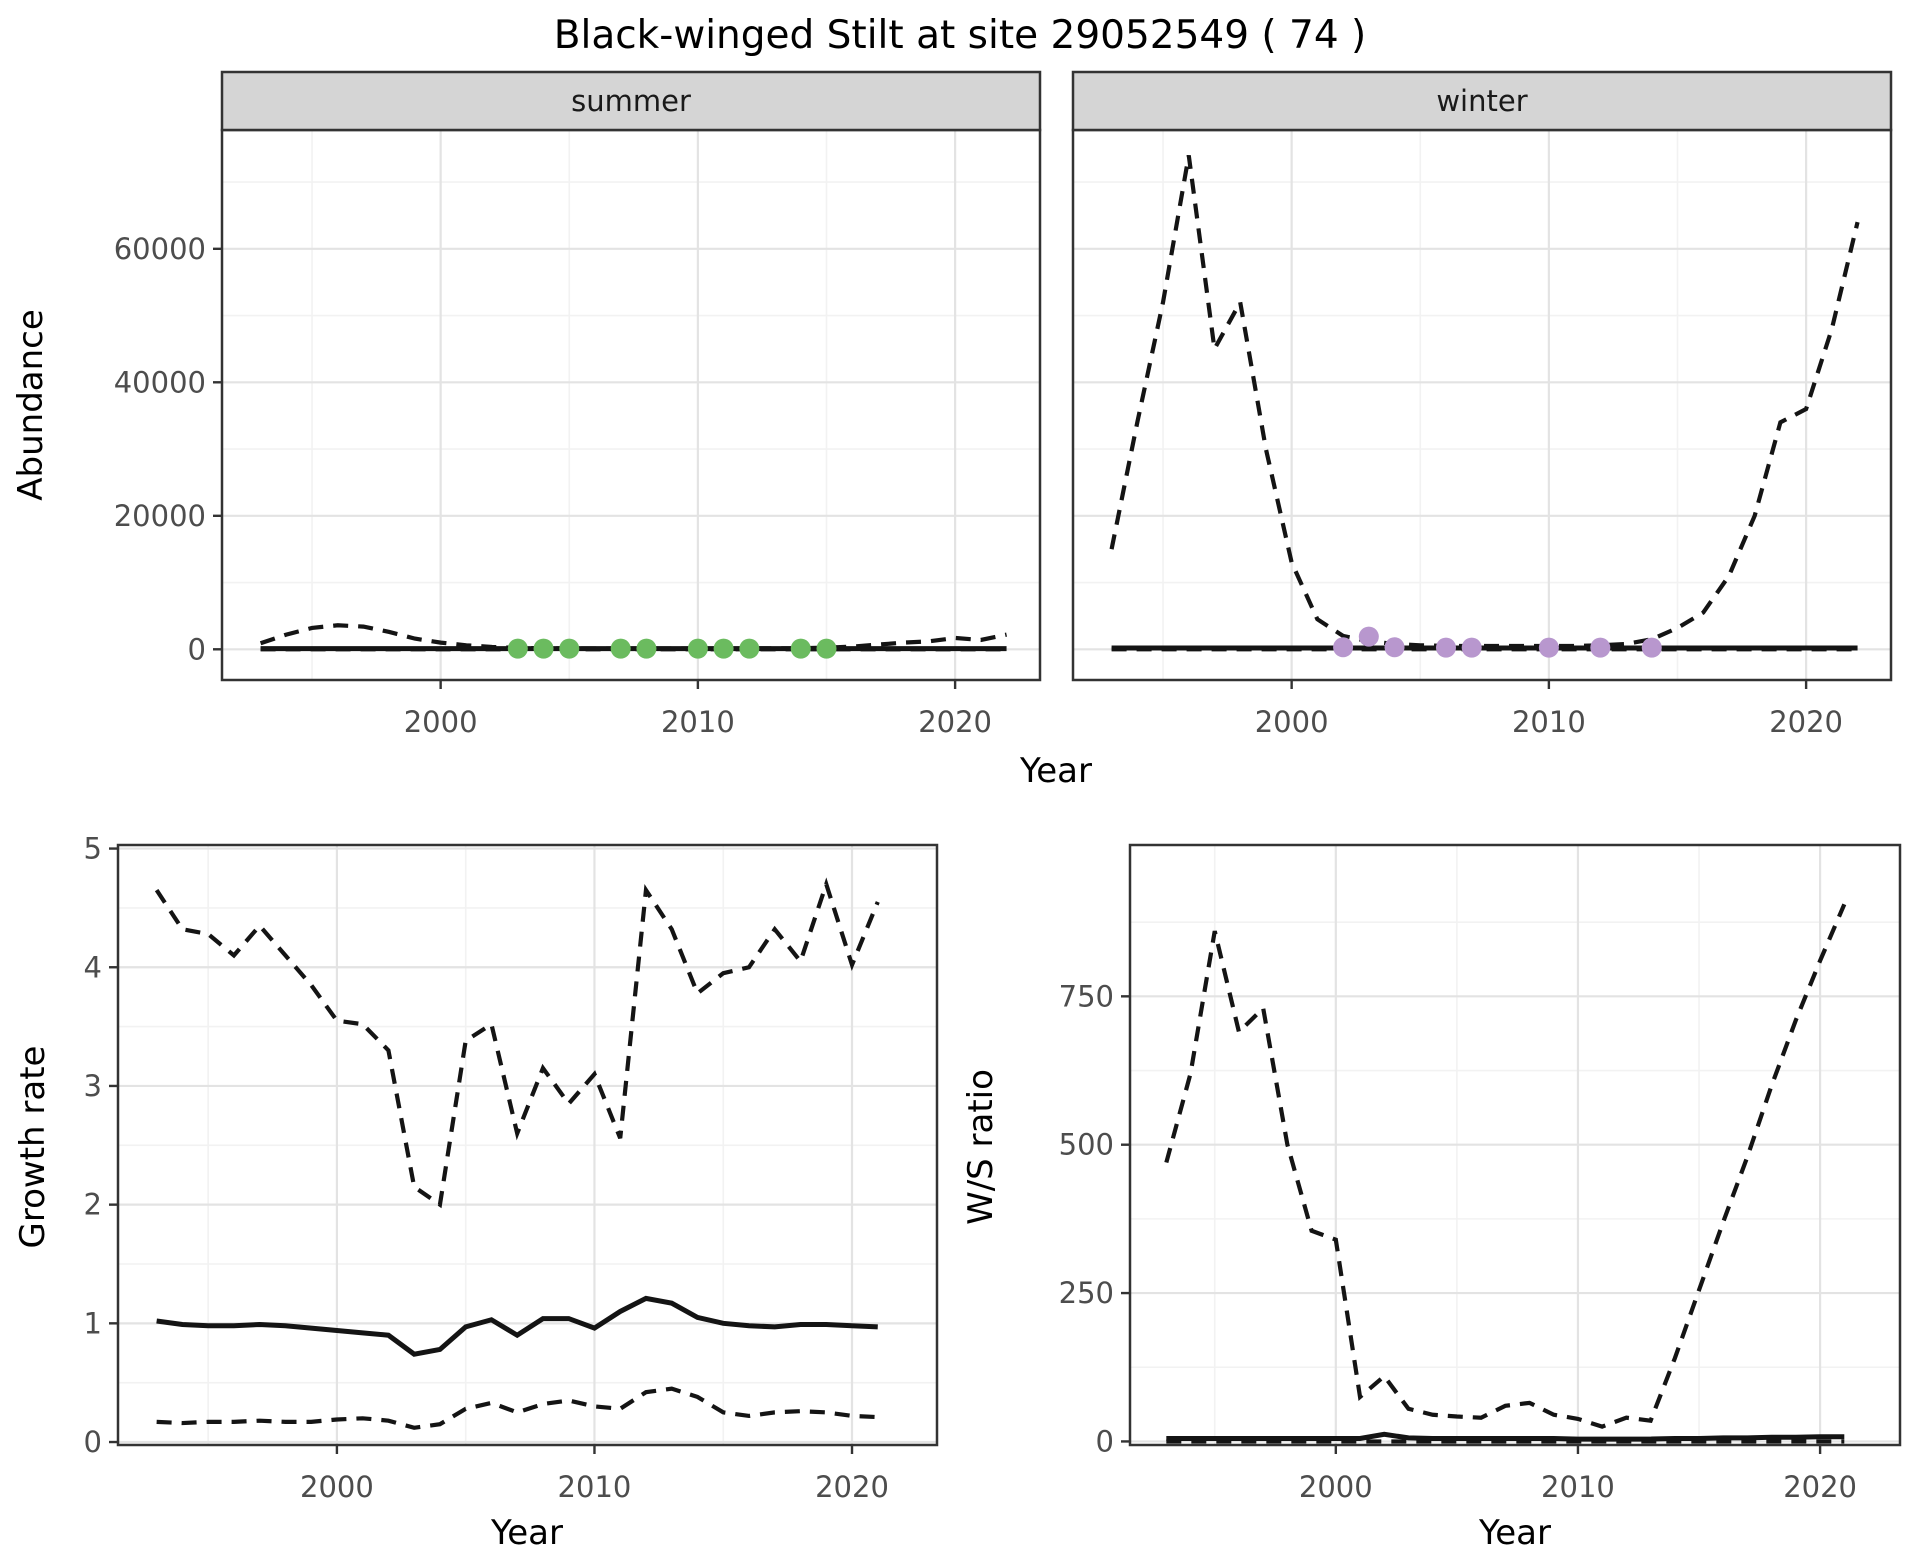 This screenshot has width=1920, height=1560. Describe the element at coordinates (1055, 771) in the screenshot. I see `axis-title-year-top: Year` at that location.